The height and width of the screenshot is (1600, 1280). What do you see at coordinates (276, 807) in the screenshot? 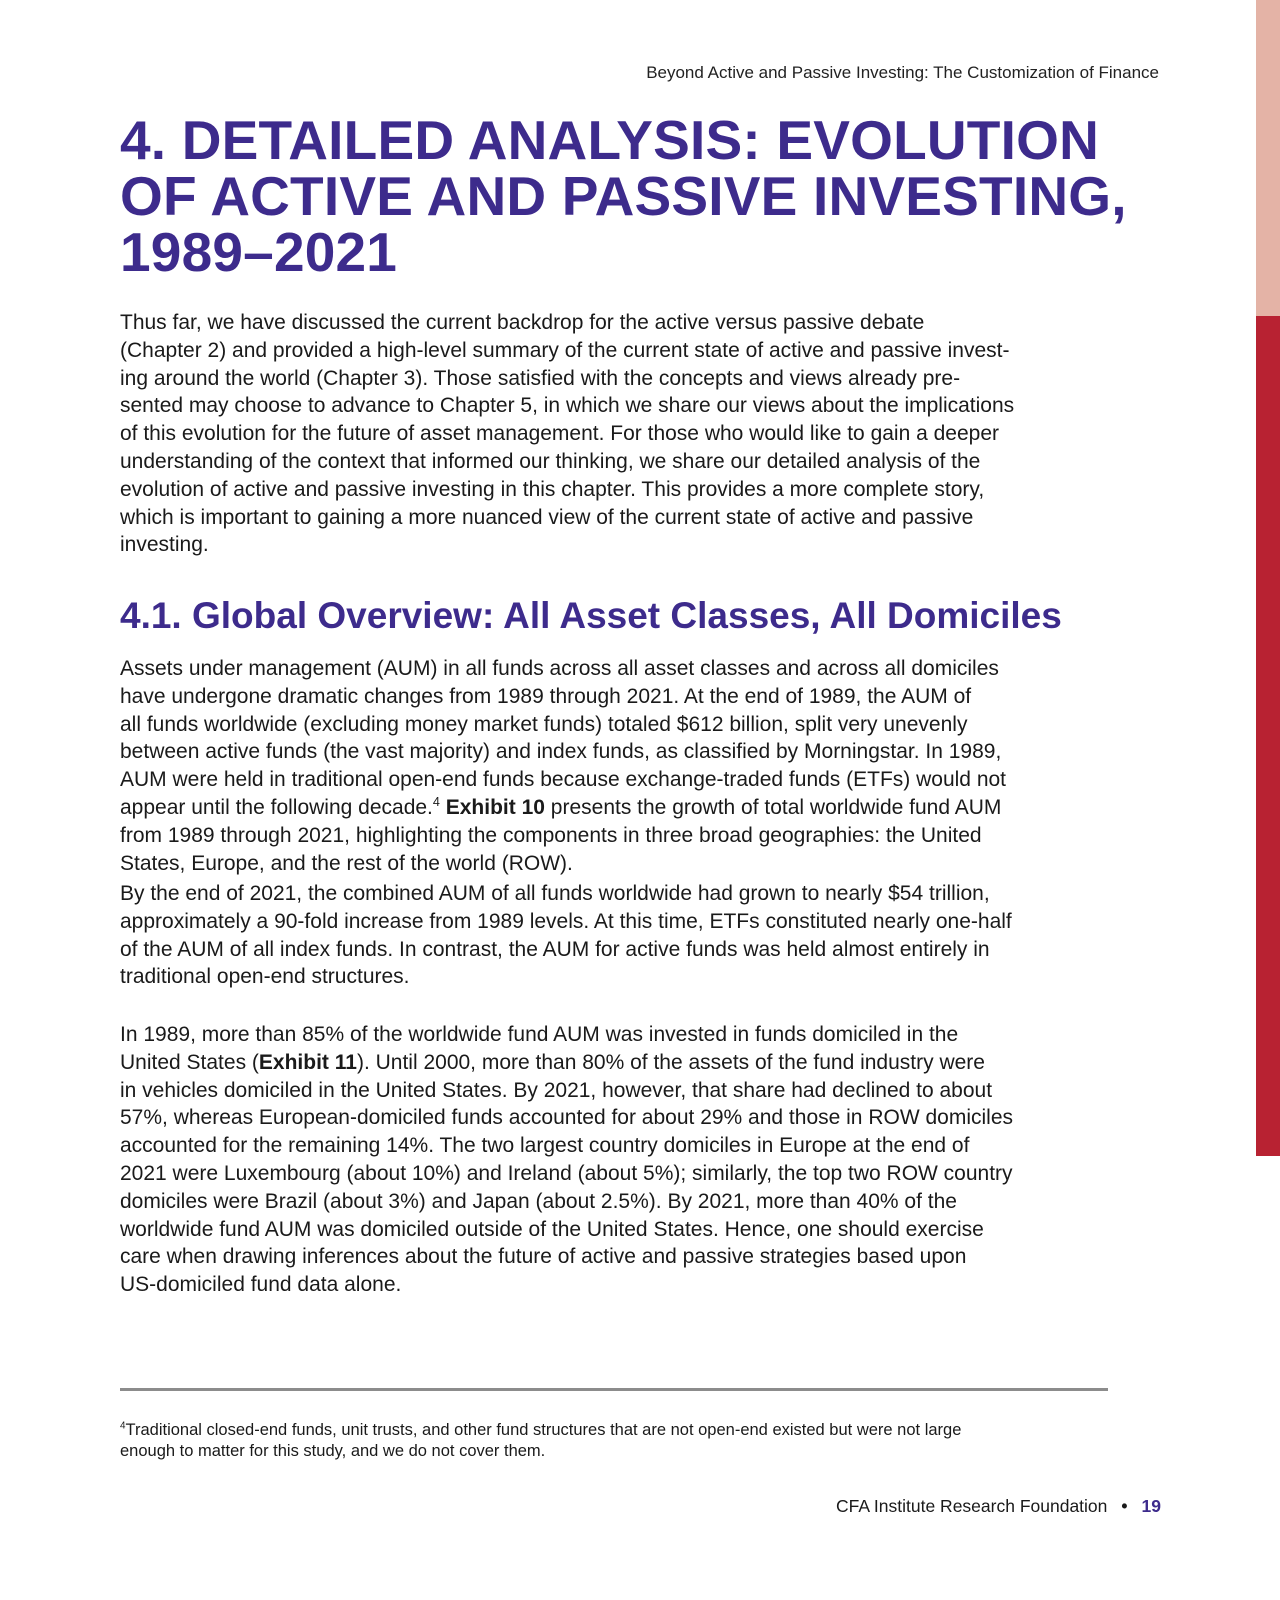
I see `text-fragment: appear until the following decade.` at bounding box center [276, 807].